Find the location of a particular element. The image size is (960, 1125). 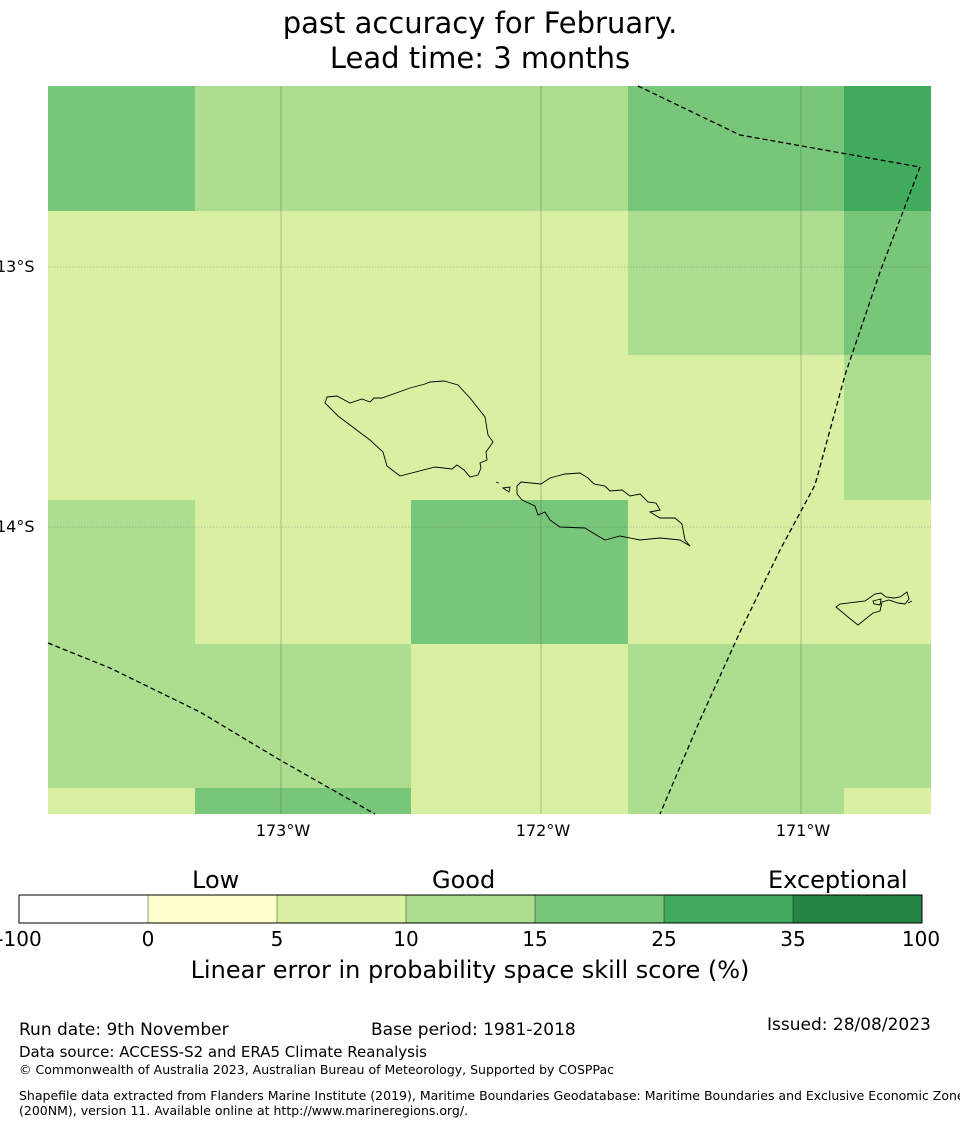

lat-label-13s: 13°S is located at coordinates (17, 266).